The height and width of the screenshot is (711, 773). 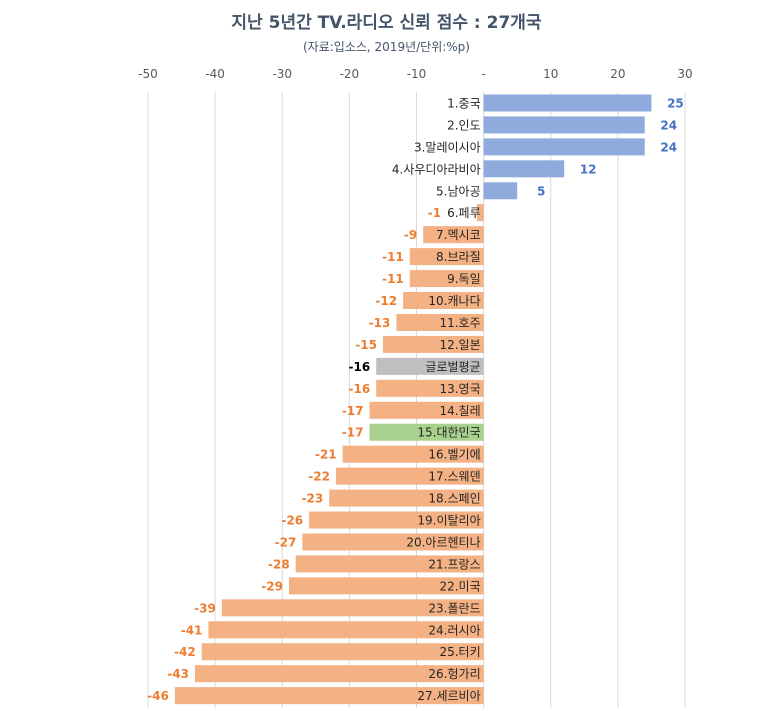 What do you see at coordinates (675, 103) in the screenshot?
I see `data-label: 25` at bounding box center [675, 103].